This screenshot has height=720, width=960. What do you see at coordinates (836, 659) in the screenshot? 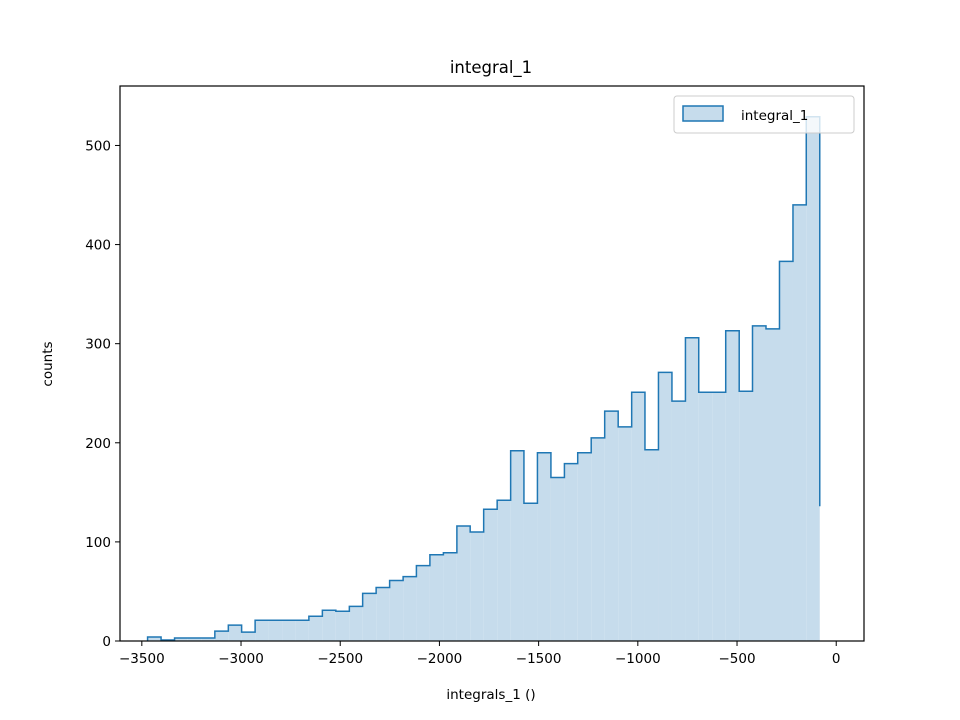
I see `x-tick-label: 0` at bounding box center [836, 659].